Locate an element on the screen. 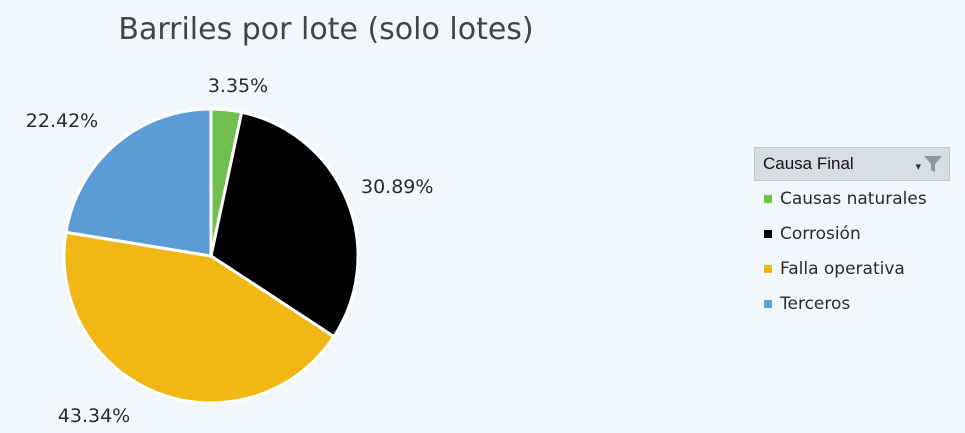 Image resolution: width=965 pixels, height=433 pixels. data-label-3: 43.34% is located at coordinates (94, 416).